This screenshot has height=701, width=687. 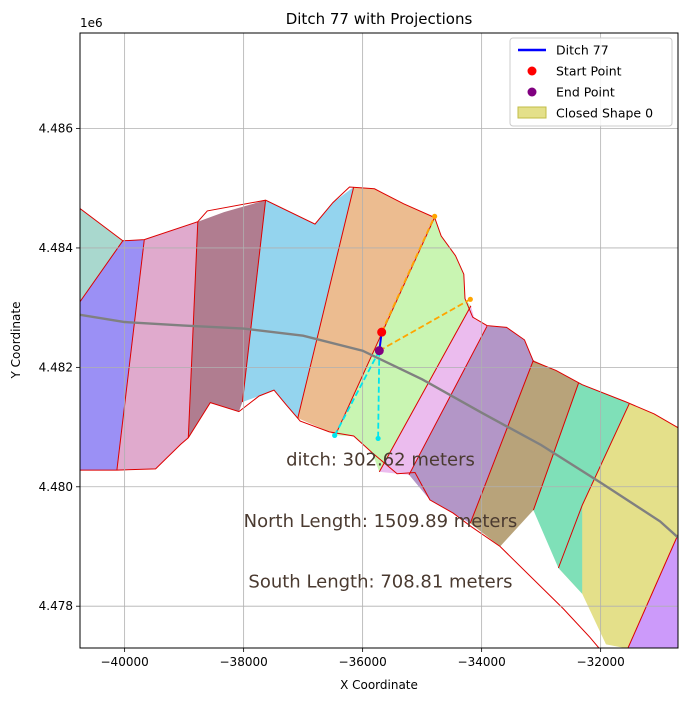 What do you see at coordinates (244, 662) in the screenshot?
I see `x-tick-label: −38000` at bounding box center [244, 662].